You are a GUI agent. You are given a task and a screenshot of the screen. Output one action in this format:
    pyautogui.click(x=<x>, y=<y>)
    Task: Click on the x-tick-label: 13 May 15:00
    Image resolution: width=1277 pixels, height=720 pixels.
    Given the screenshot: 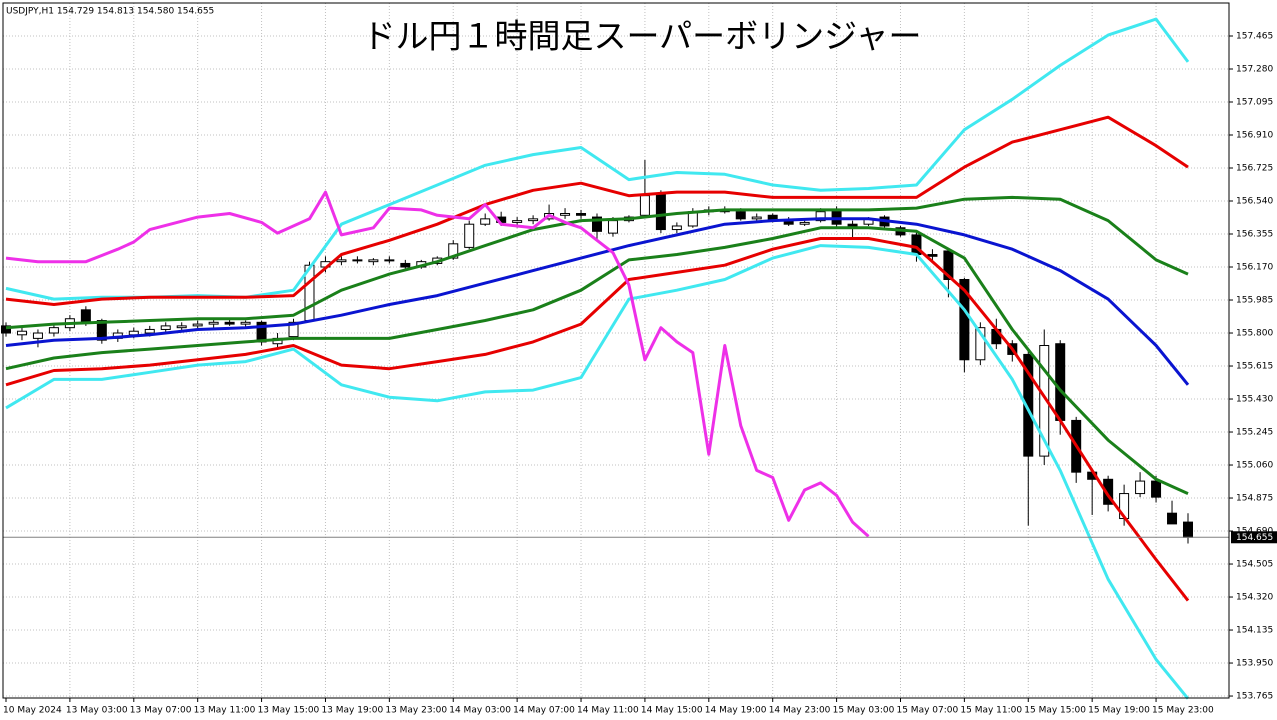 What is the action you would take?
    pyautogui.click(x=289, y=711)
    